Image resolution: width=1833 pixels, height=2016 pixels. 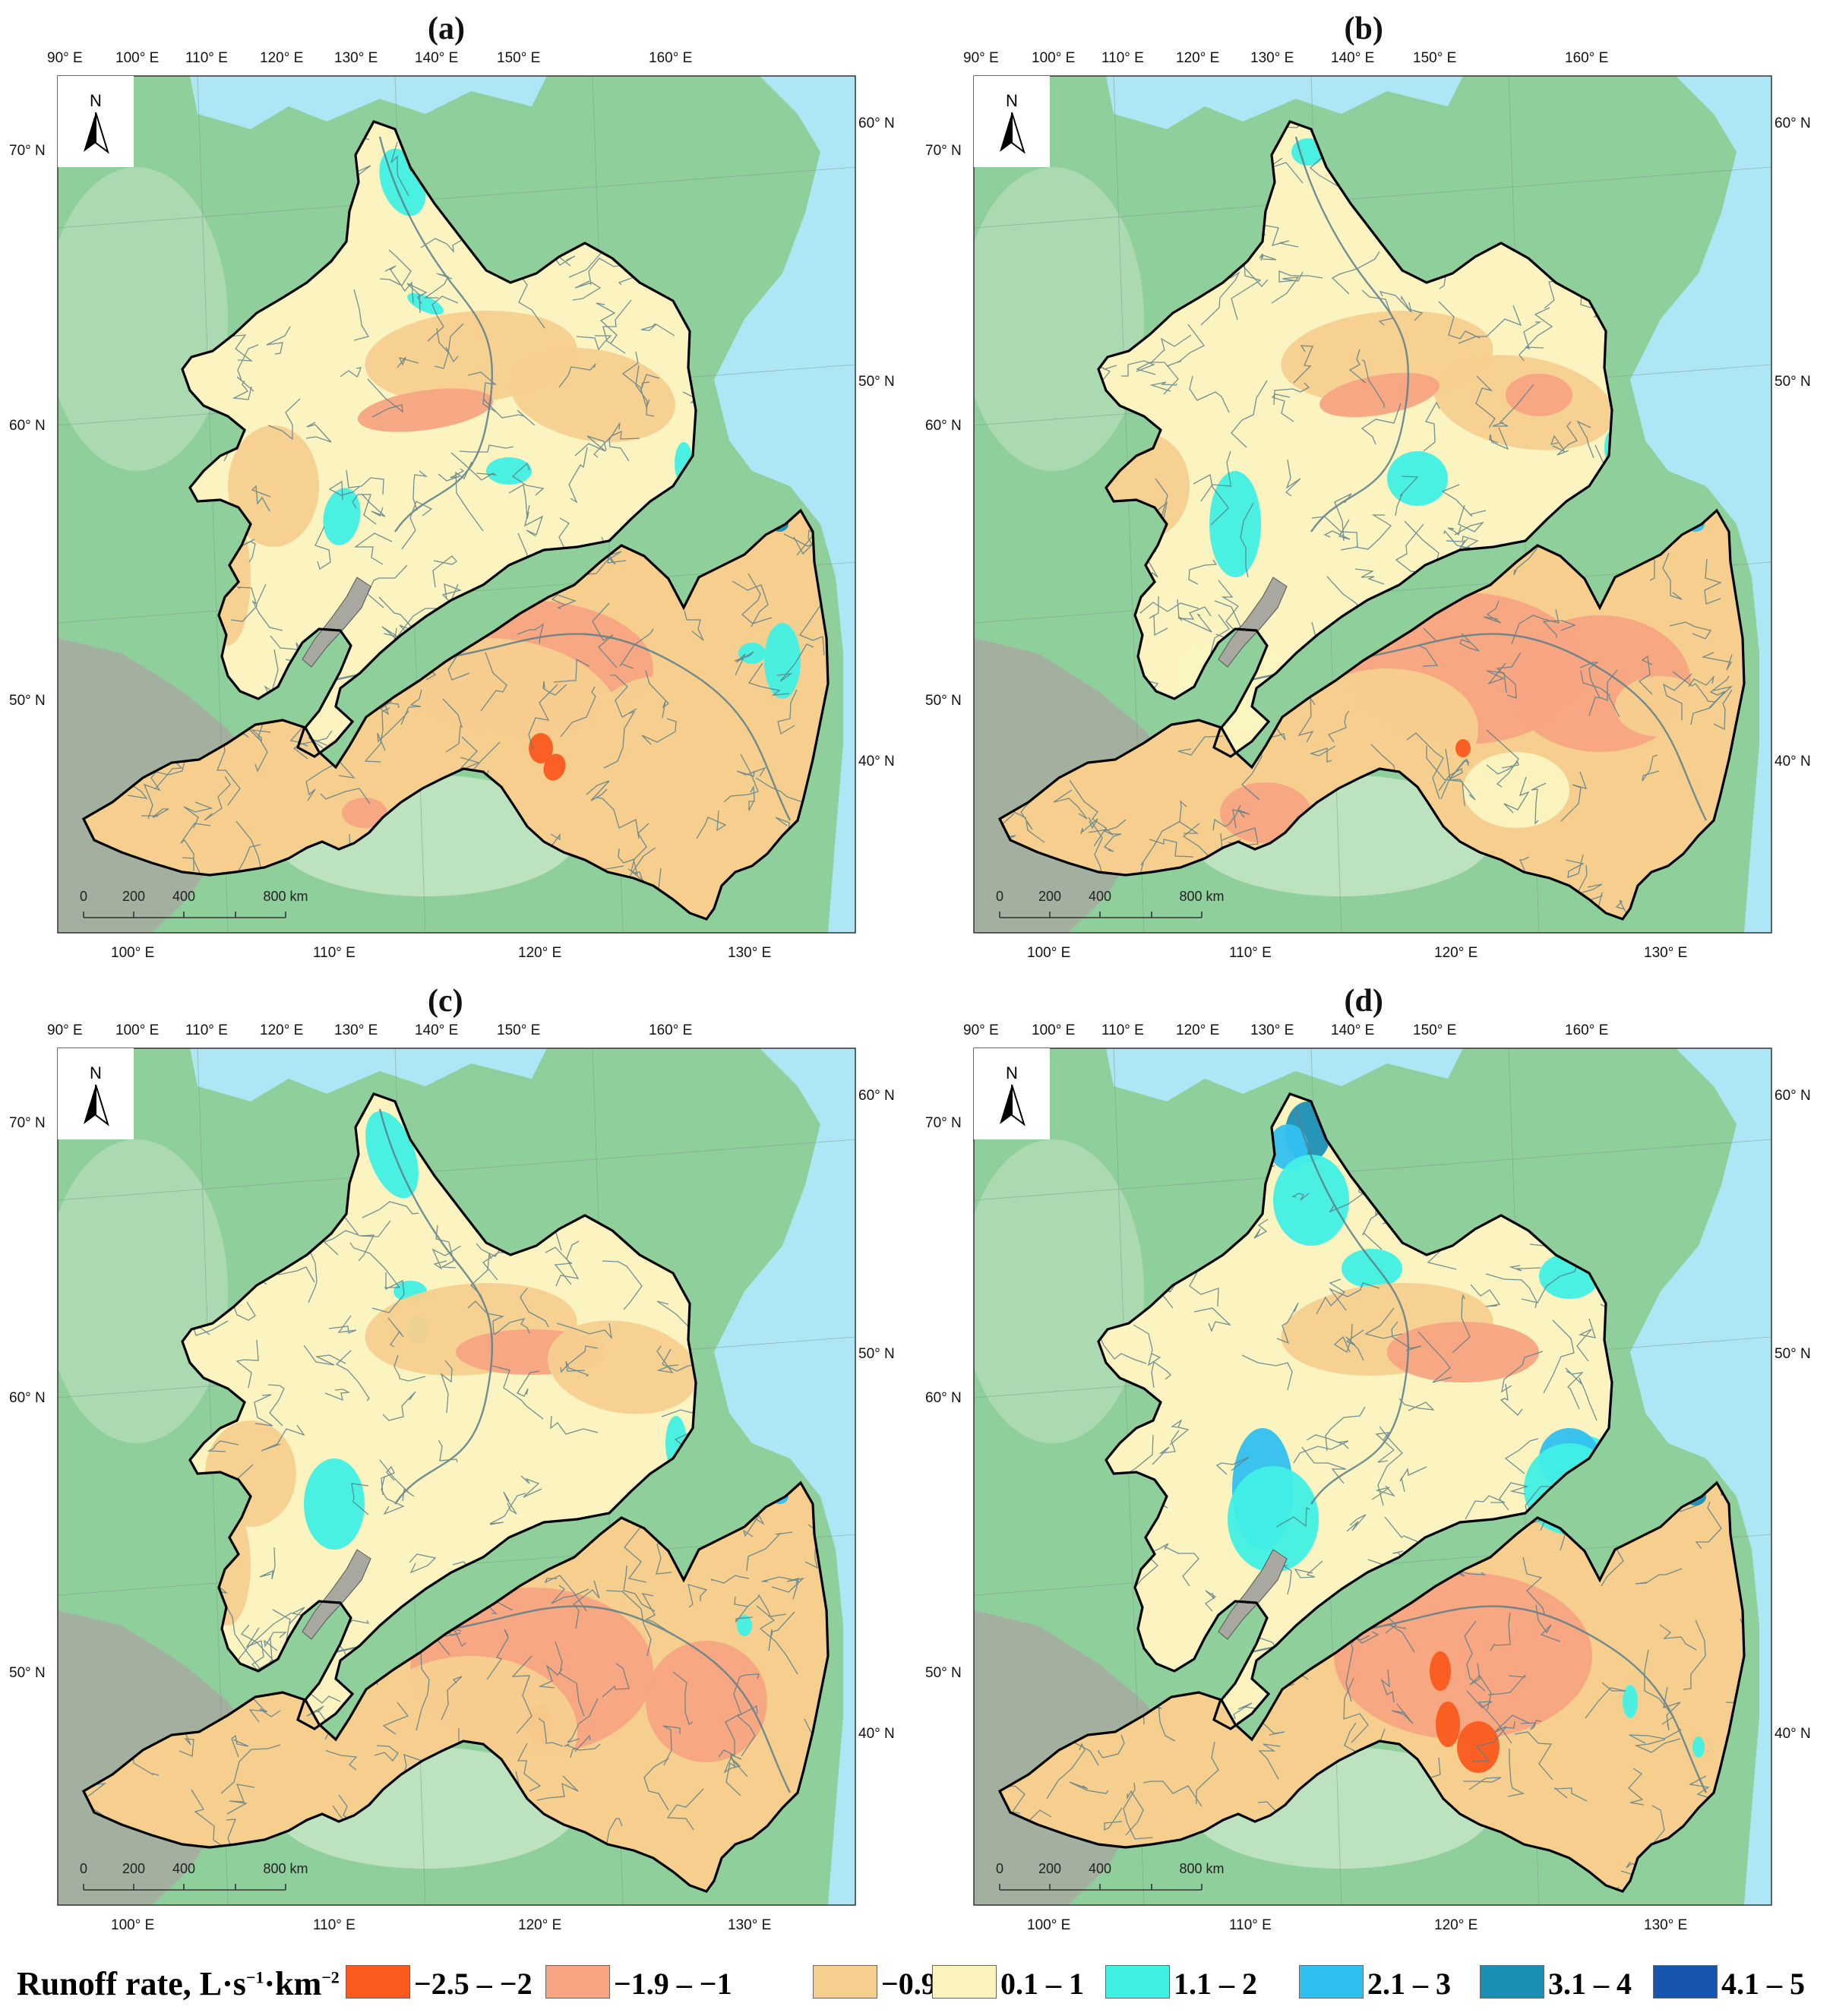 I want to click on legend-label: 1.1 – 2, so click(x=1215, y=1984).